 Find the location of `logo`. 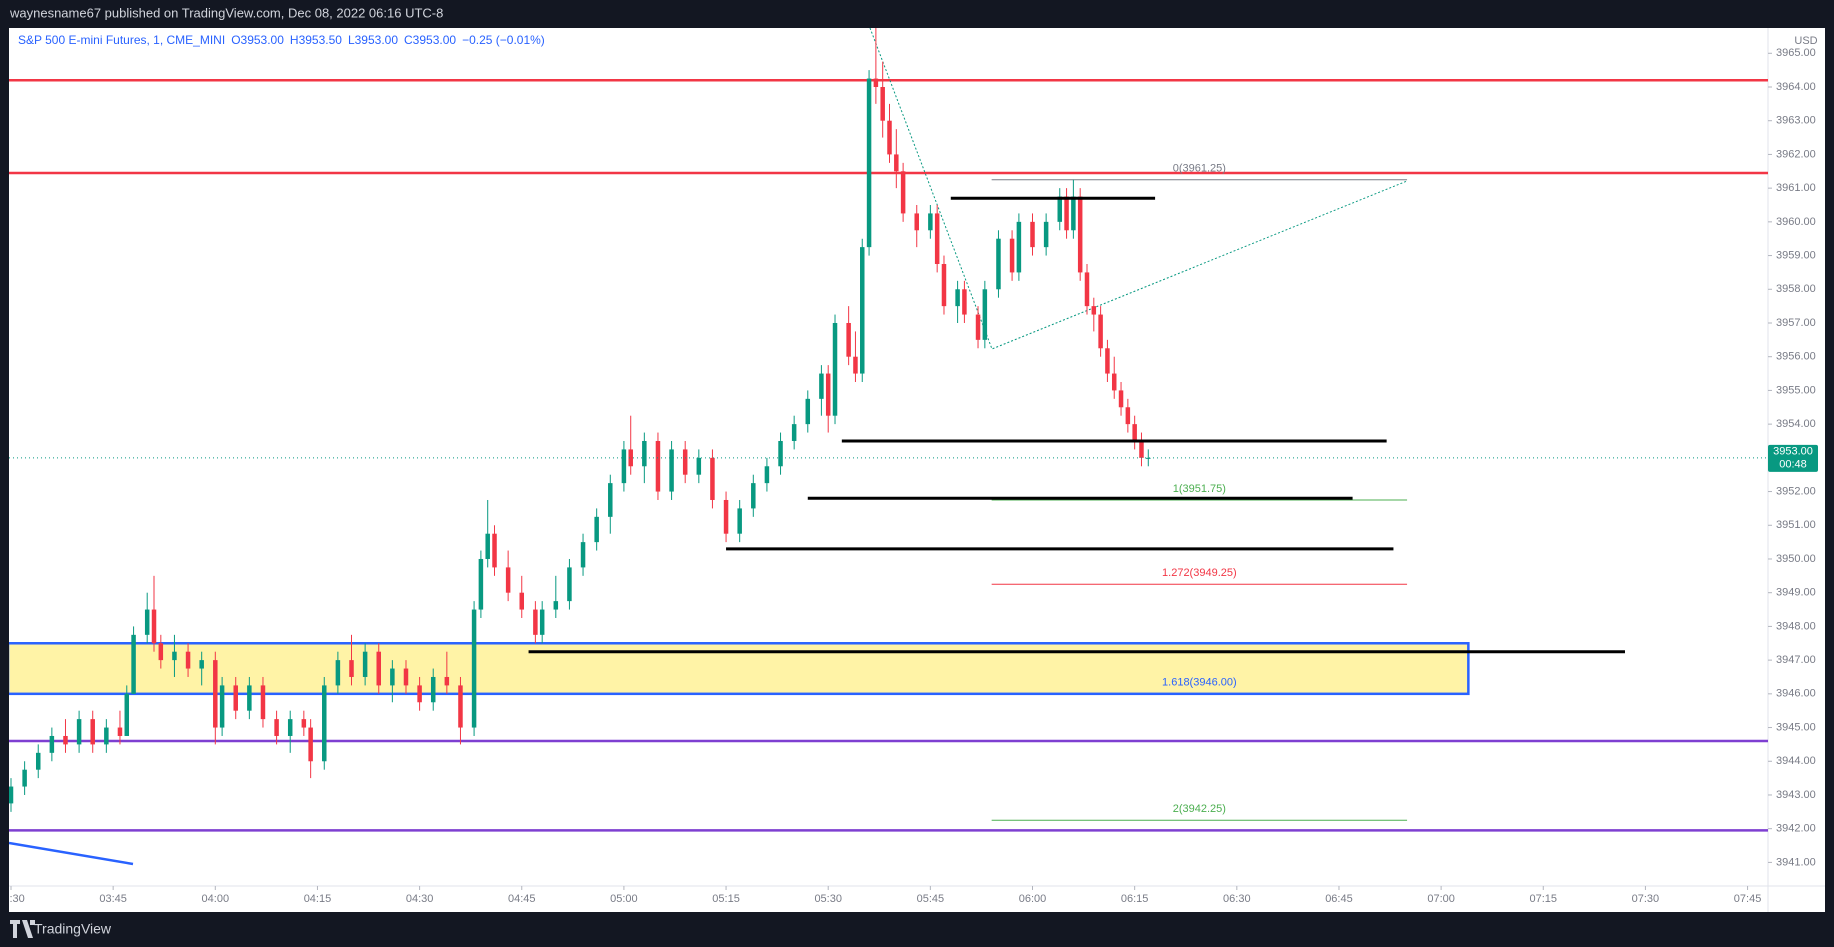

logo is located at coordinates (22, 929).